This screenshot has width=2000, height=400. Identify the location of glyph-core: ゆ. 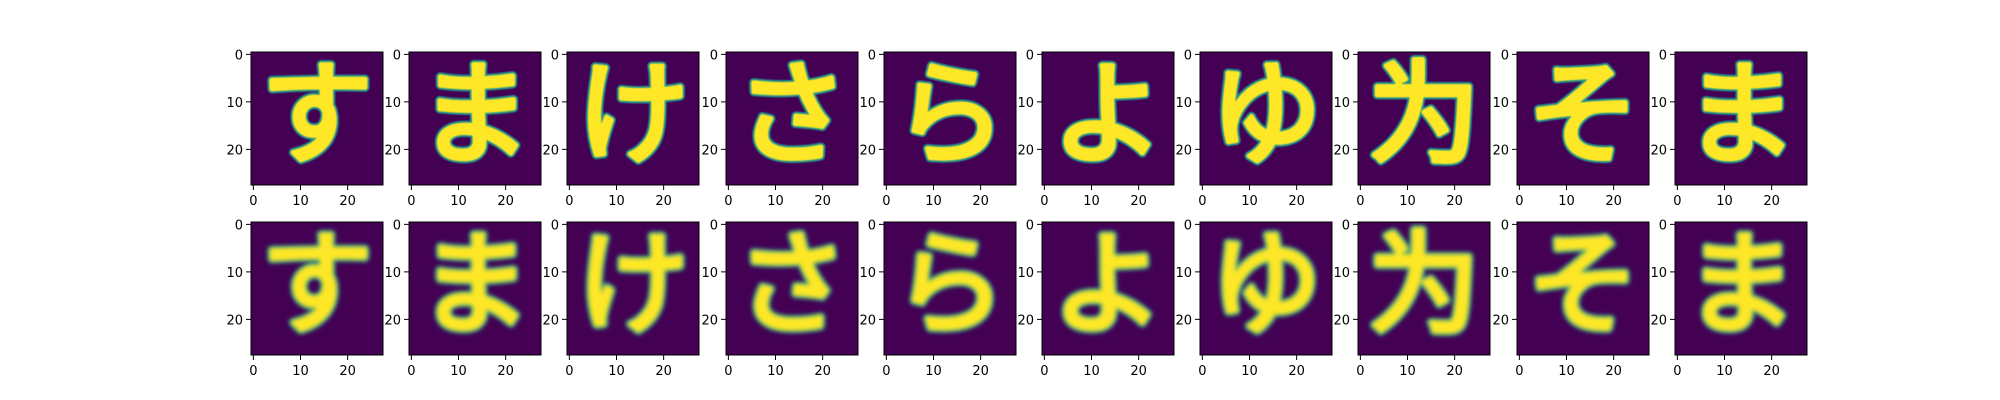
(1266, 285).